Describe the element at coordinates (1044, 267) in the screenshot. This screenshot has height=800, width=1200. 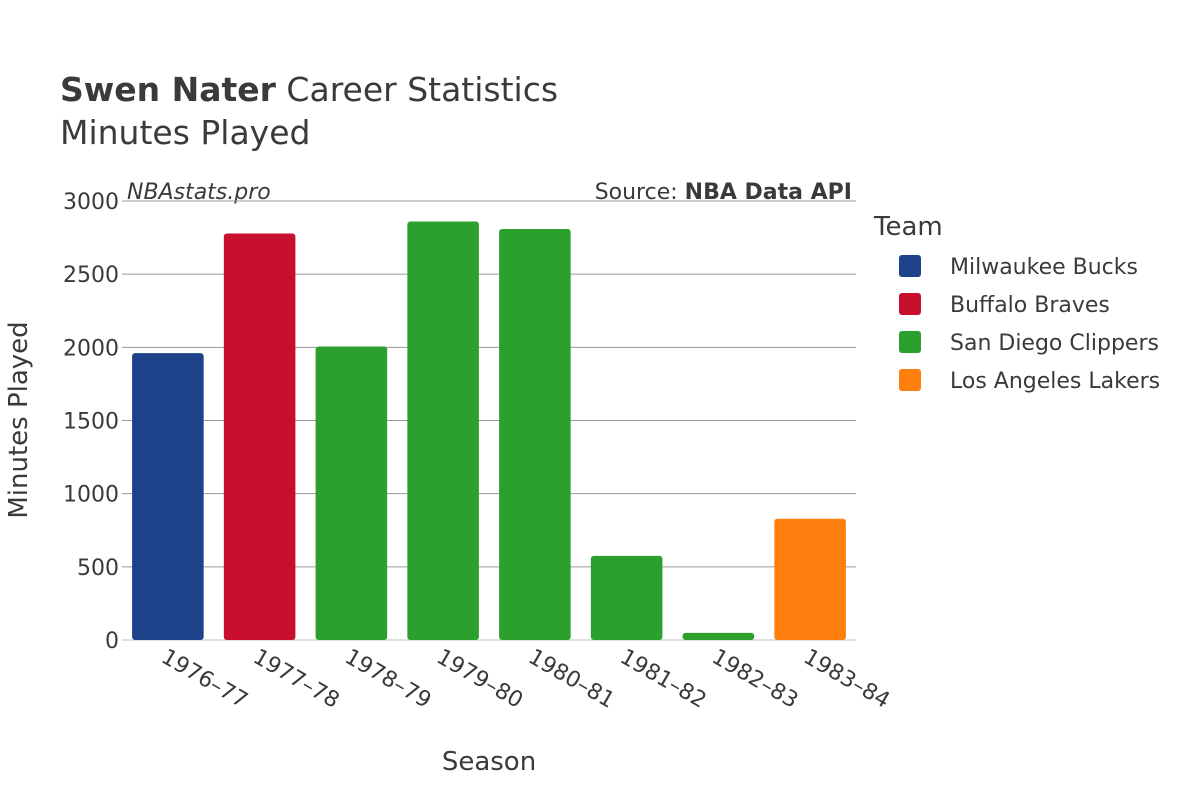
I see `legend-label: Milwaukee Bucks` at that location.